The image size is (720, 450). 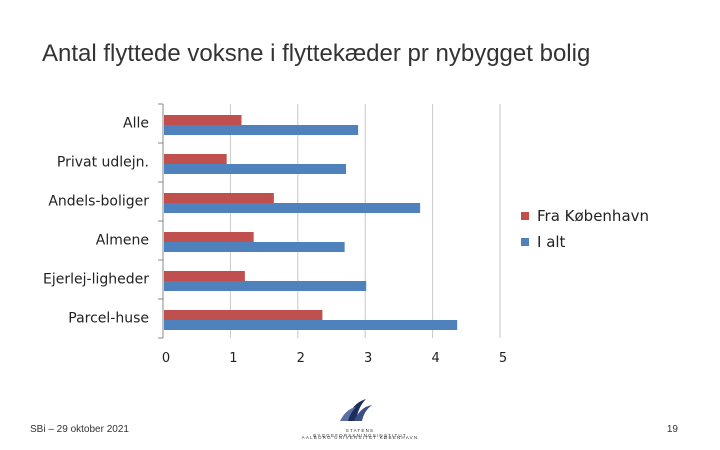 What do you see at coordinates (551, 242) in the screenshot?
I see `legend-label: I alt` at bounding box center [551, 242].